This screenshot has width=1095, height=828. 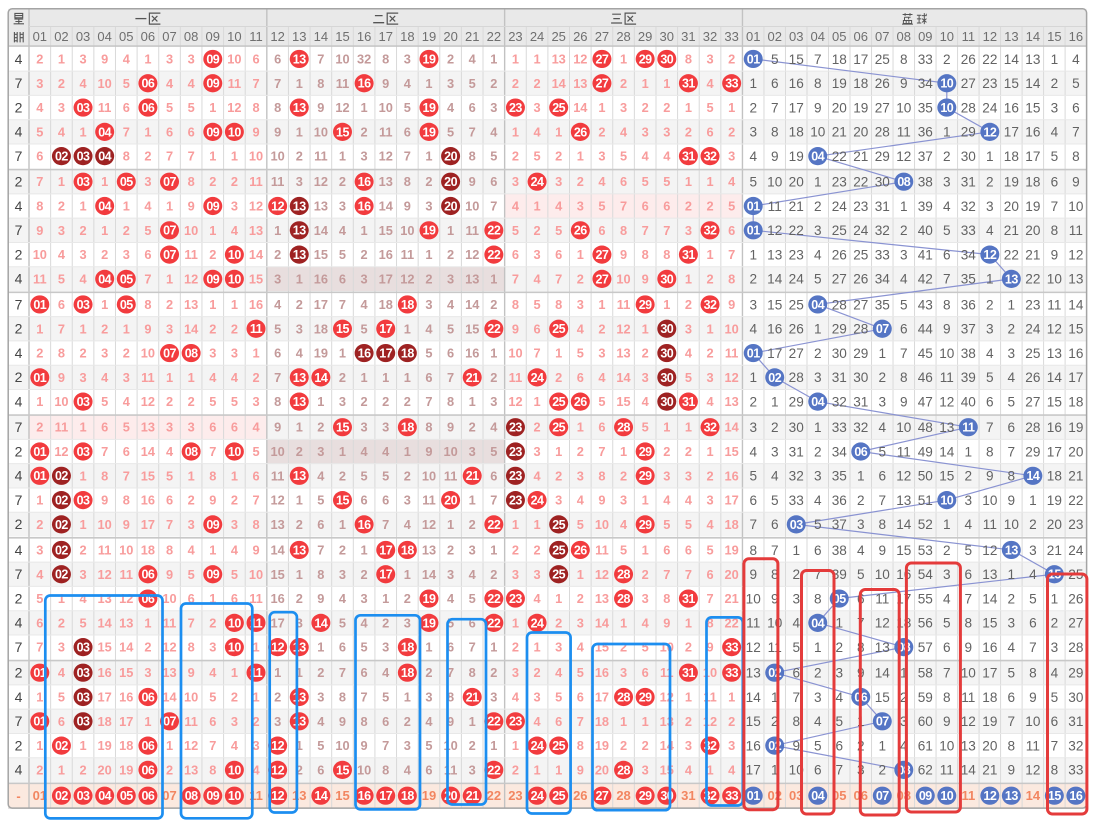 What do you see at coordinates (904, 36) in the screenshot?
I see `svg-text: 08` at bounding box center [904, 36].